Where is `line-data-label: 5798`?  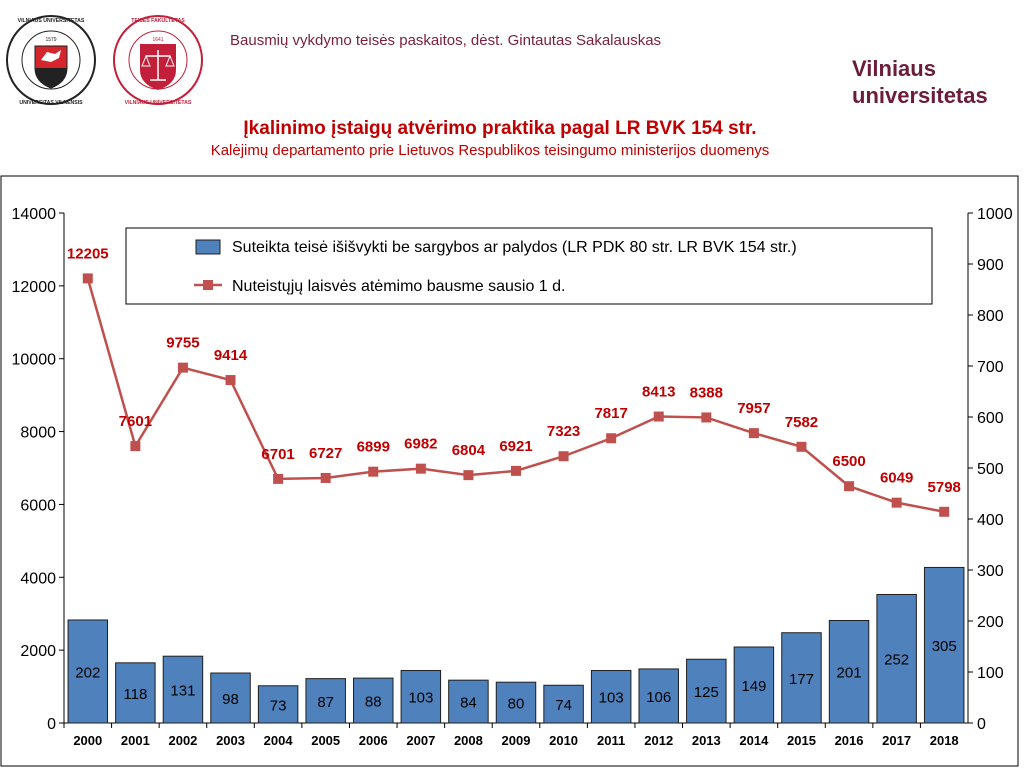 line-data-label: 5798 is located at coordinates (944, 487).